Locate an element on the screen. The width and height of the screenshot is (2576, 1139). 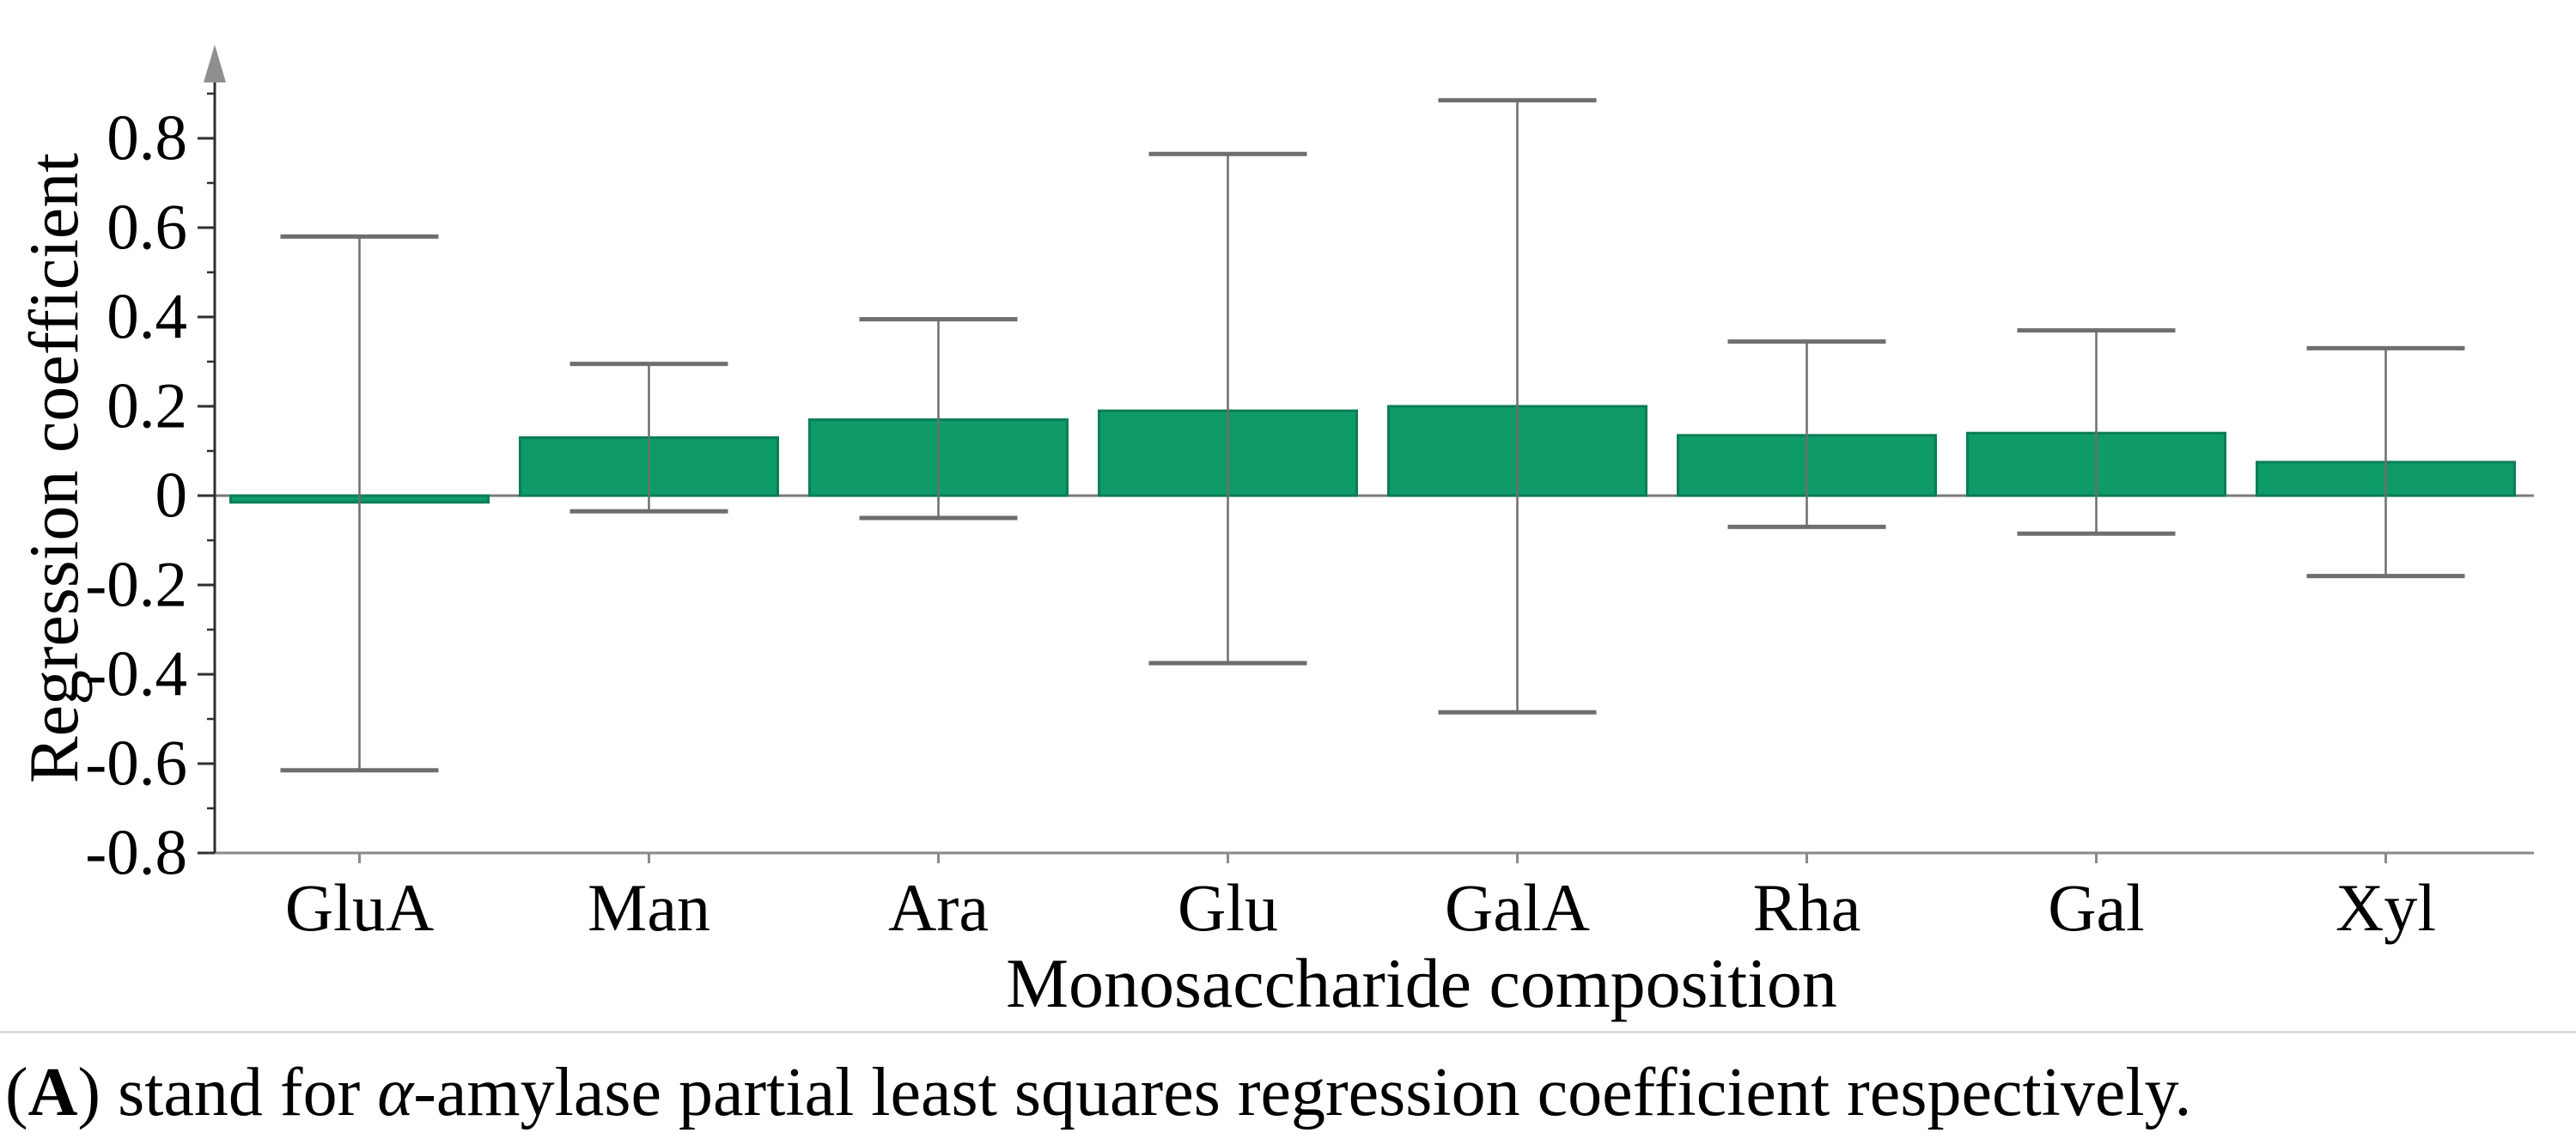
figure-separator is located at coordinates (1288, 1032).